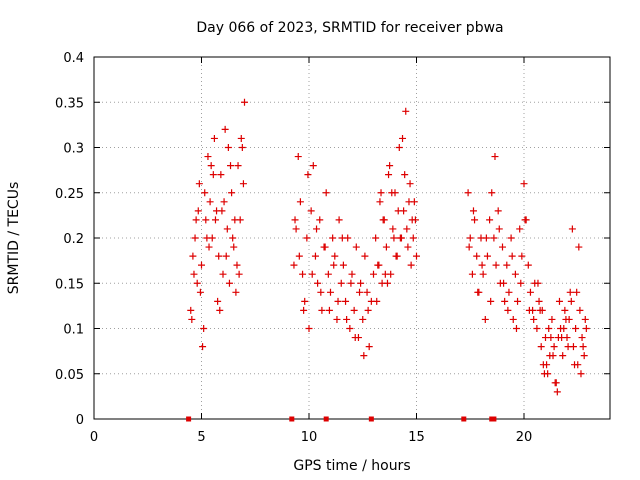 The width and height of the screenshot is (640, 480). What do you see at coordinates (80, 420) in the screenshot?
I see `y-tick-label: 0` at bounding box center [80, 420].